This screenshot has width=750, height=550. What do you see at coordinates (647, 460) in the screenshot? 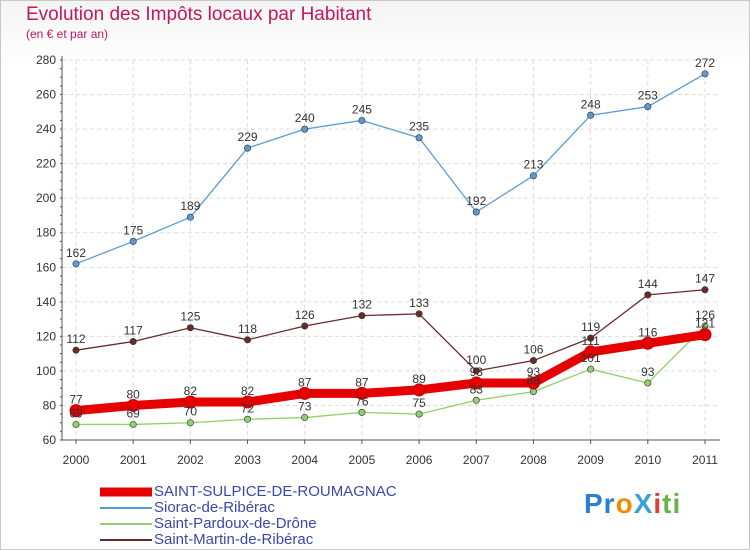
I see `x-tick-label: 2010` at bounding box center [647, 460].